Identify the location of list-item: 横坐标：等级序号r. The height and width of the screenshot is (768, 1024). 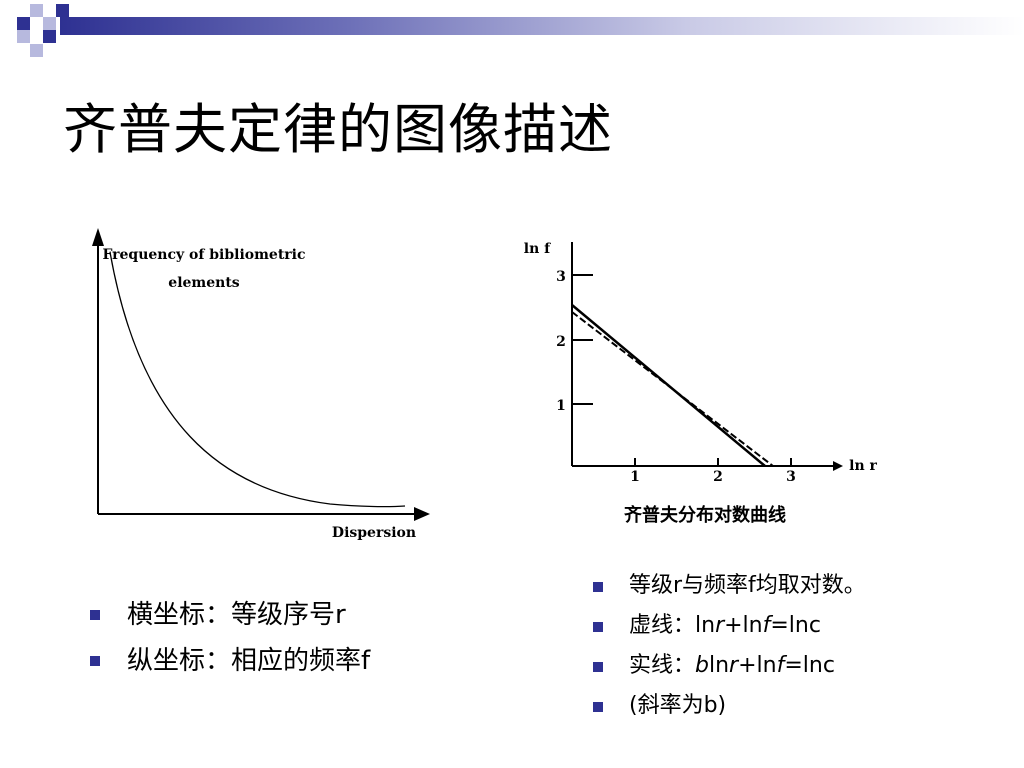
(230, 618).